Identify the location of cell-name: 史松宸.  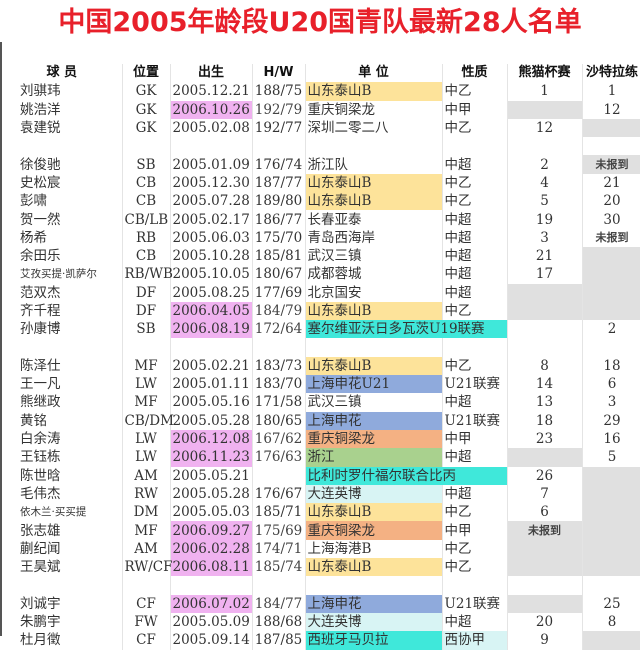
(62, 183).